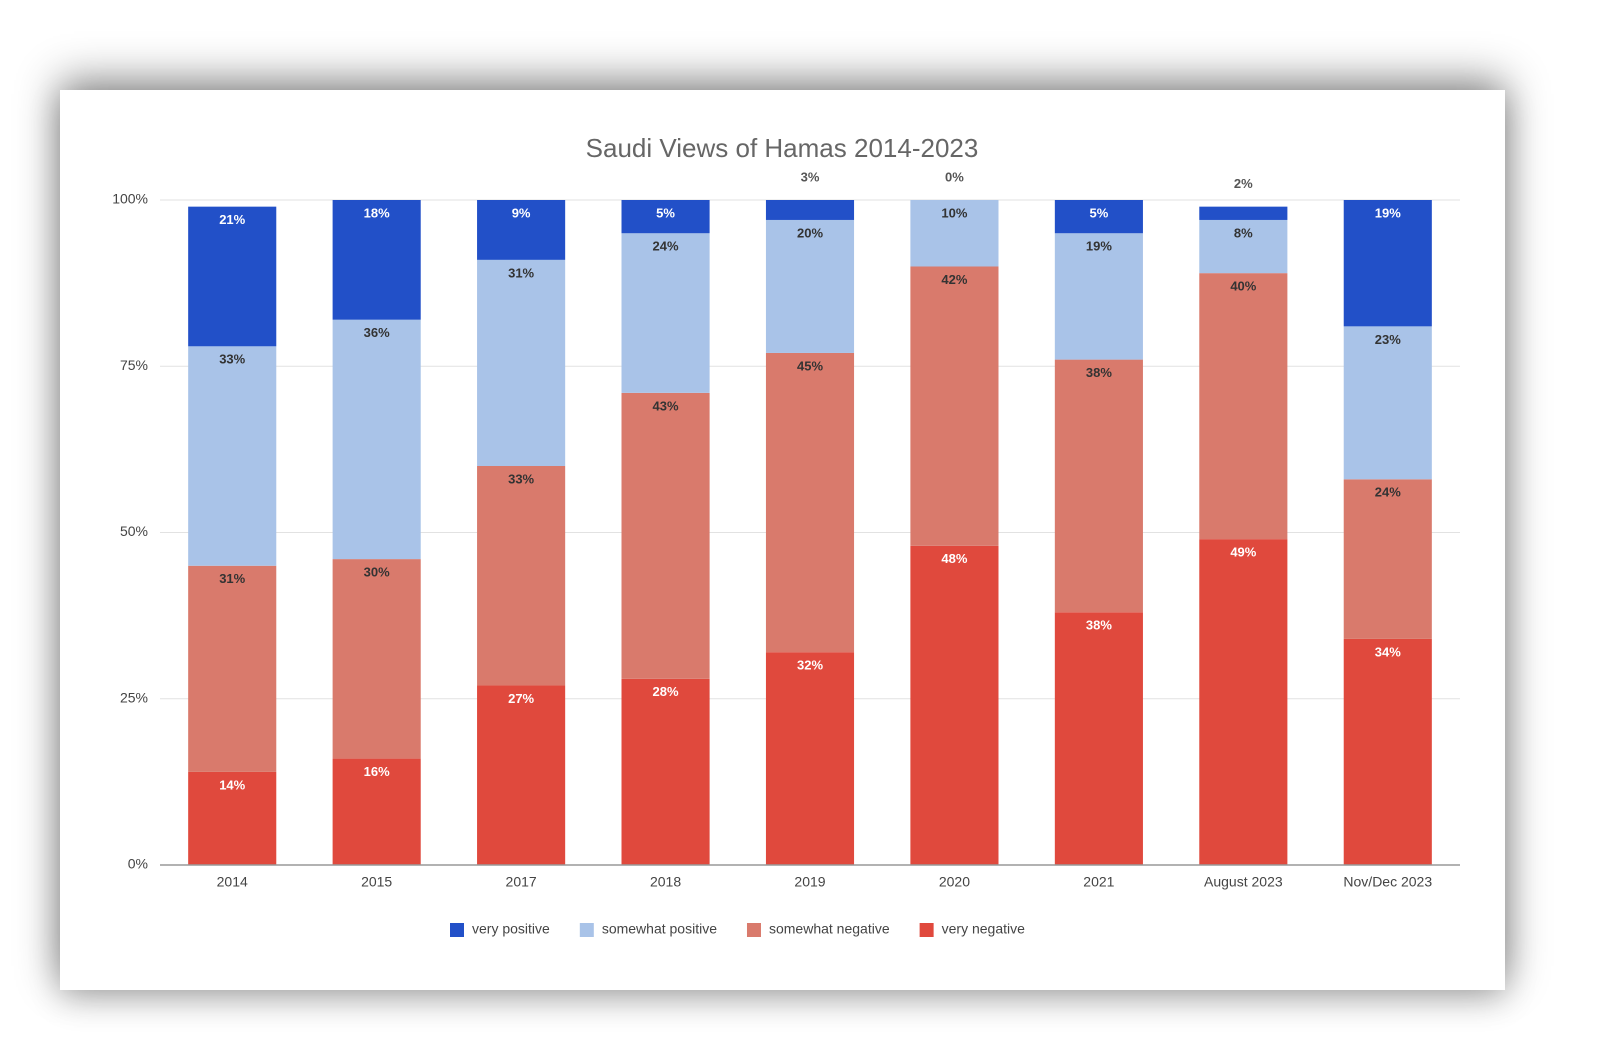  Describe the element at coordinates (1243, 552) in the screenshot. I see `value-label: 49%` at that location.